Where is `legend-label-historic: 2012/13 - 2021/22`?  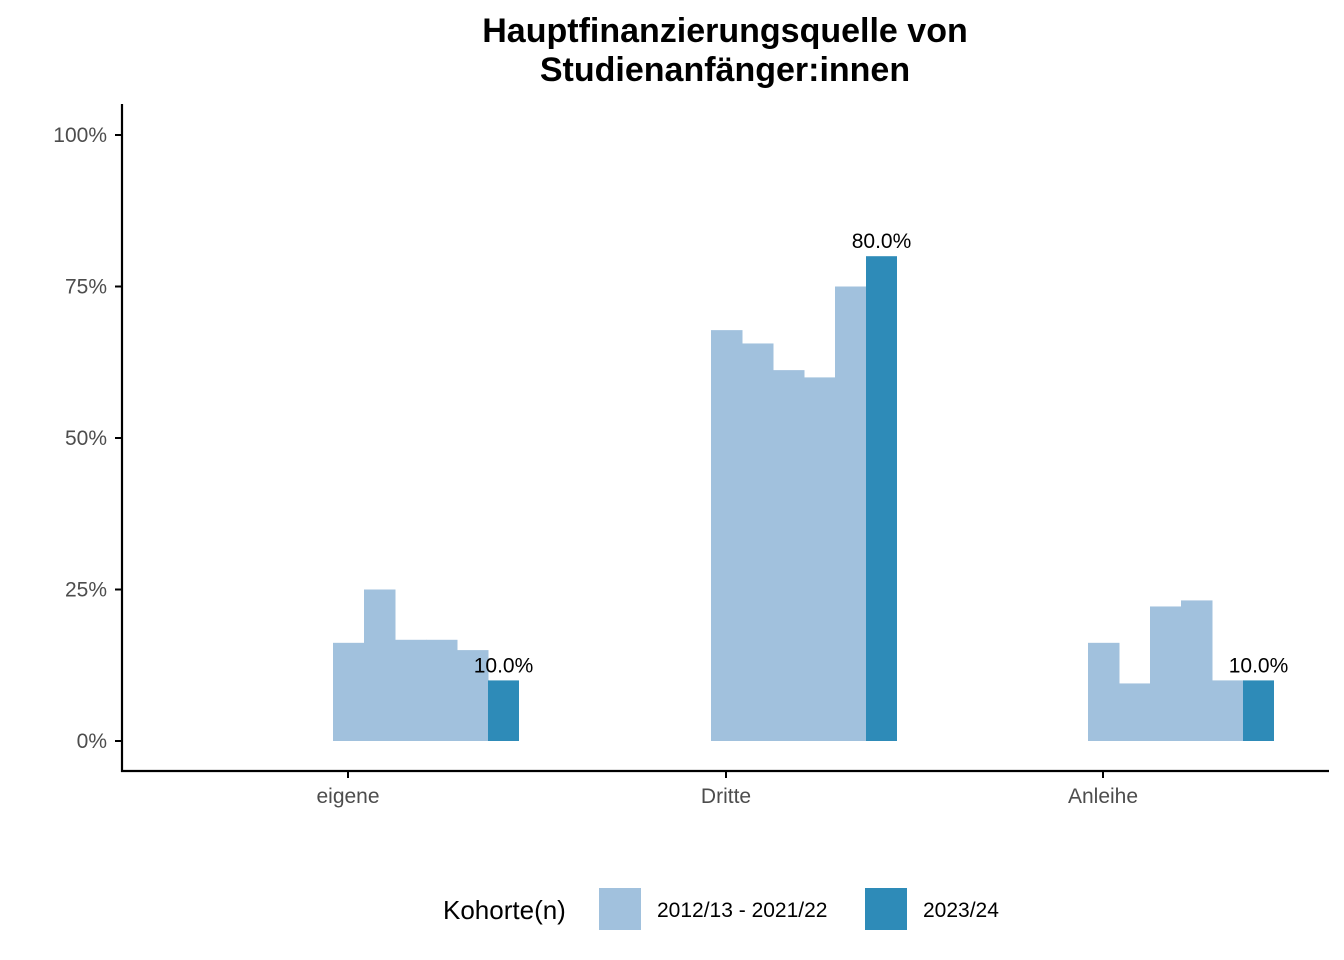 legend-label-historic: 2012/13 - 2021/22 is located at coordinates (742, 910).